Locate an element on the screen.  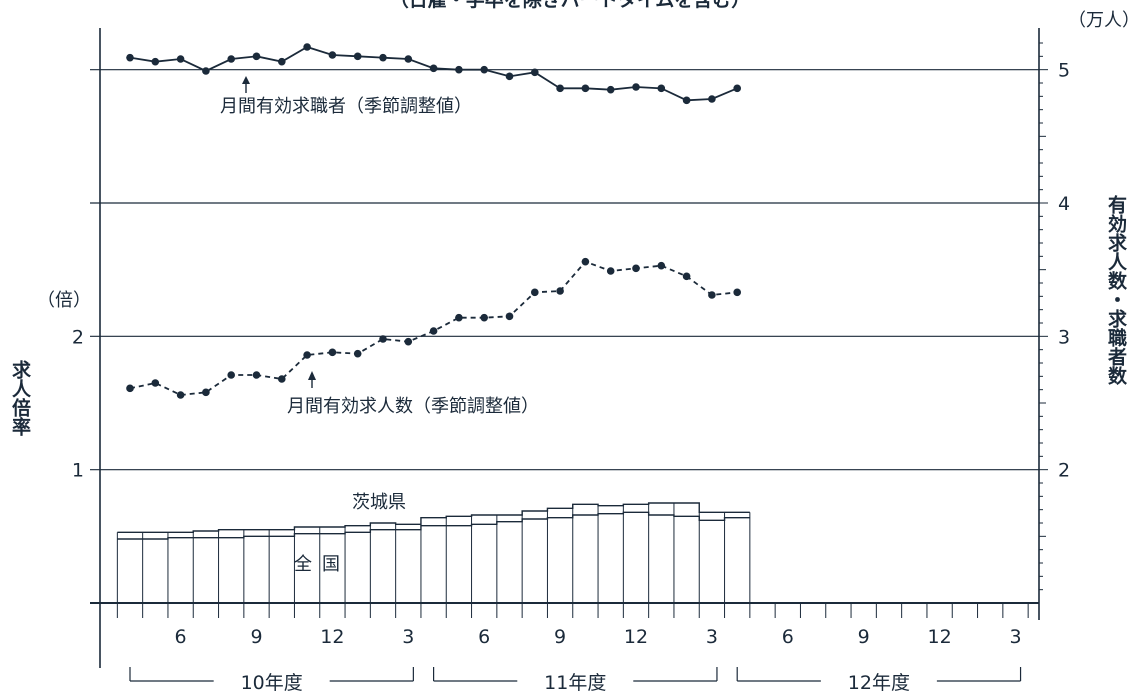
bar-series is located at coordinates (433, 552).